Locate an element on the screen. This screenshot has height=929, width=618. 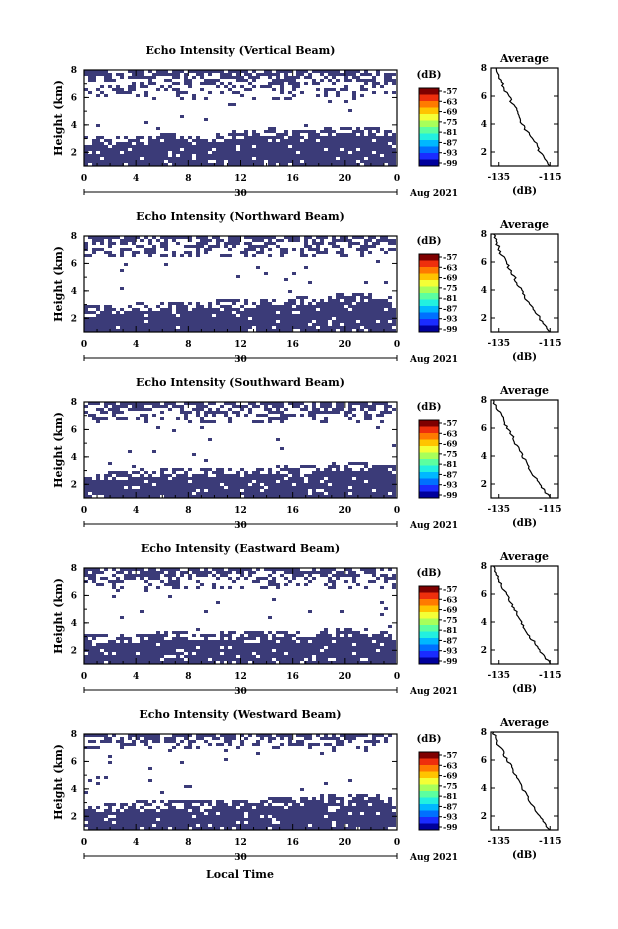
date-label: Aug 2021 is located at coordinates (433, 360).